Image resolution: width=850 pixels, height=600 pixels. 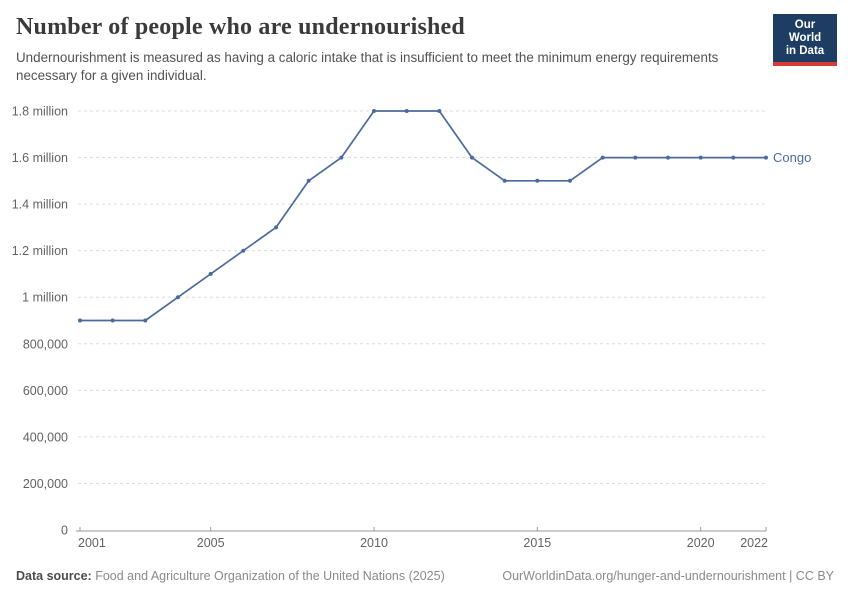 What do you see at coordinates (701, 543) in the screenshot?
I see `x-axis-tick-label: 2020` at bounding box center [701, 543].